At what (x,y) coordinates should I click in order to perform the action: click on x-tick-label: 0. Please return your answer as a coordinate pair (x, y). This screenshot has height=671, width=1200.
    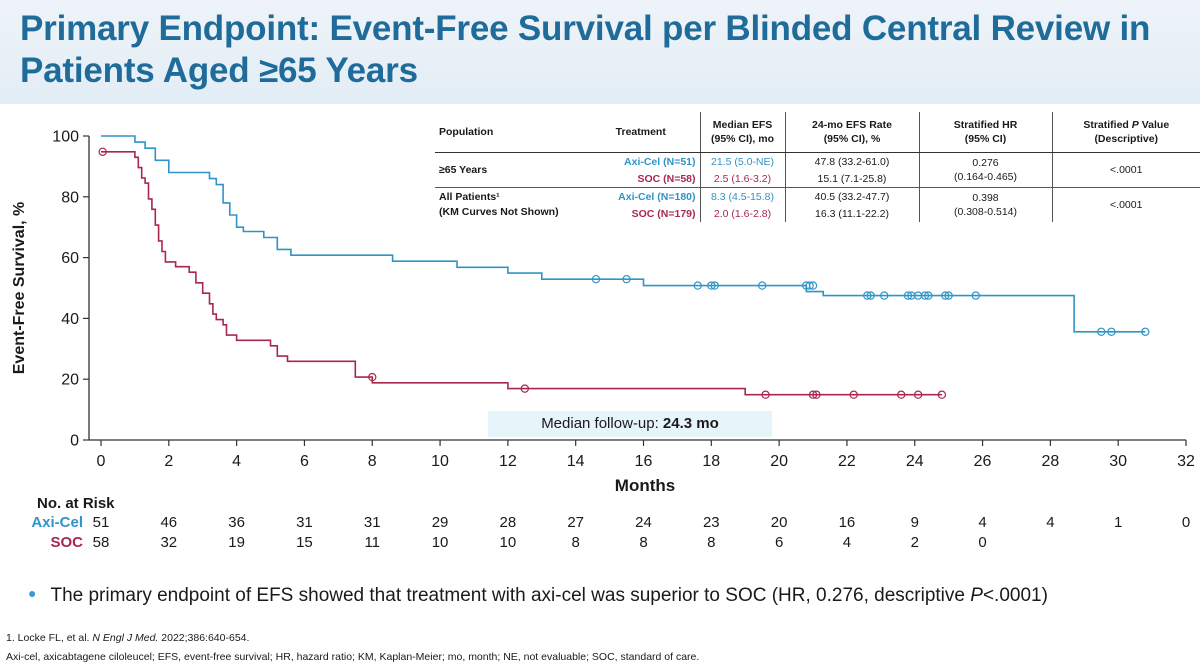
    Looking at the image, I should click on (101, 461).